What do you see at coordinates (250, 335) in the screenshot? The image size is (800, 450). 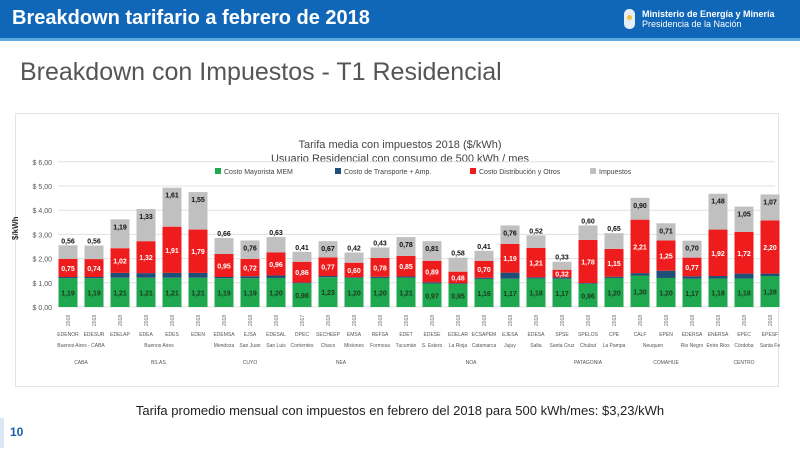 I see `company-label: EJSA` at bounding box center [250, 335].